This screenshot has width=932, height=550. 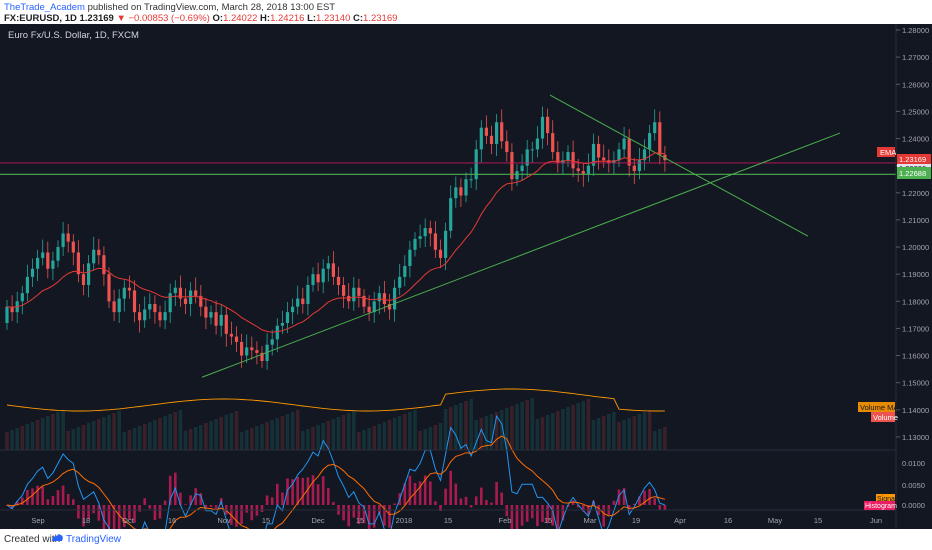 What do you see at coordinates (73, 35) in the screenshot?
I see `chart-title: Euro Fx/U.S. Dollar, 1D, FXCM` at bounding box center [73, 35].